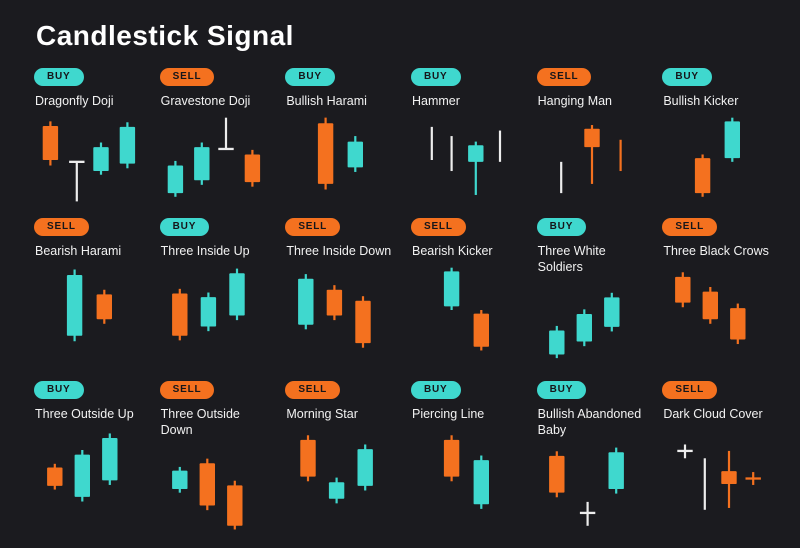 This screenshot has height=548, width=800. I want to click on pattern-name: Bullish Harami, so click(326, 101).